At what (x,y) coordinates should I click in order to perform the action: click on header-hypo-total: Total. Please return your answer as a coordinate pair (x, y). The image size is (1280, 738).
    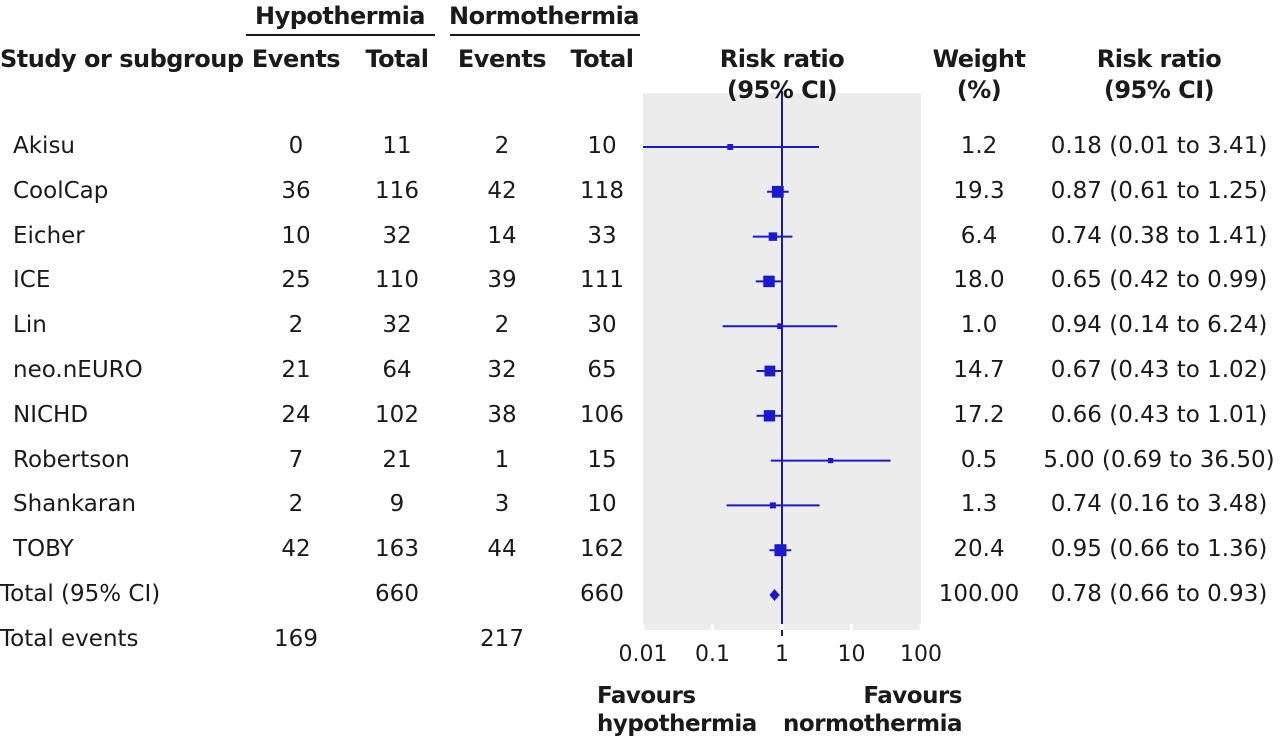
    Looking at the image, I should click on (397, 59).